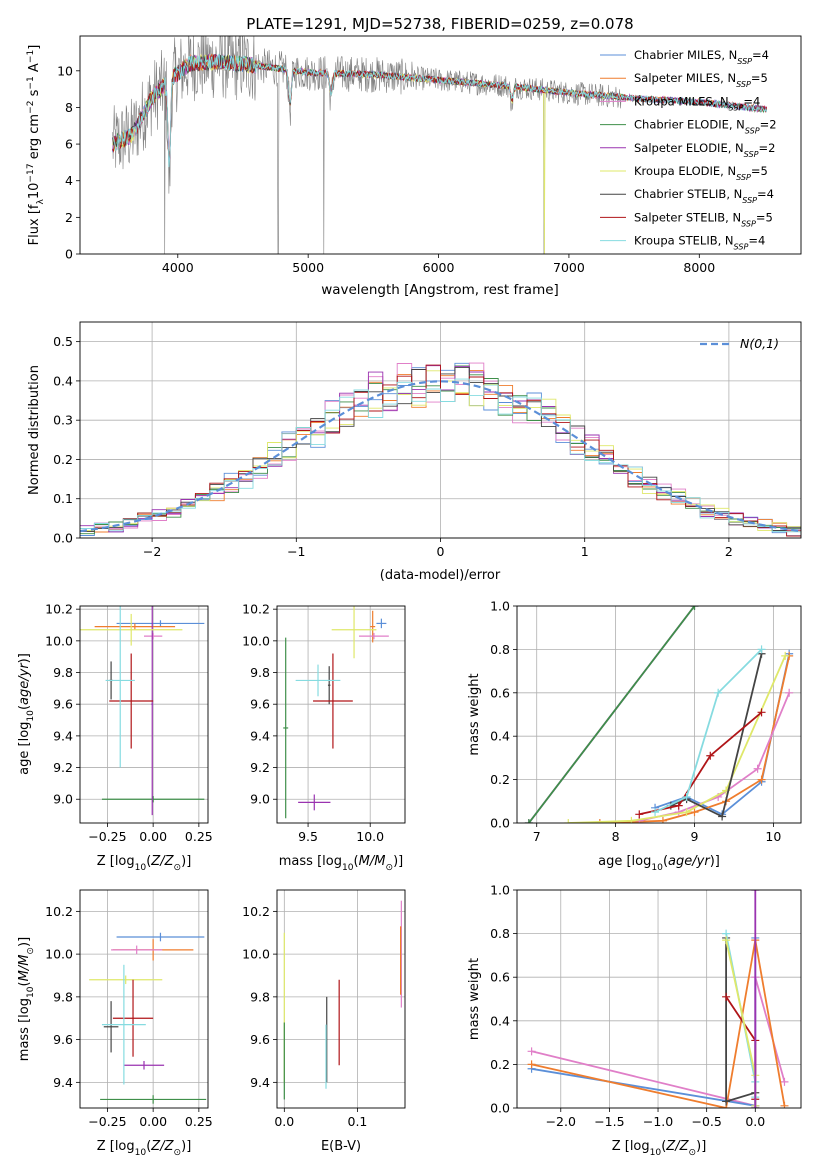 The height and width of the screenshot is (1170, 819). Describe the element at coordinates (681, 101) in the screenshot. I see `label-part: Kroupa MILES, N` at that location.